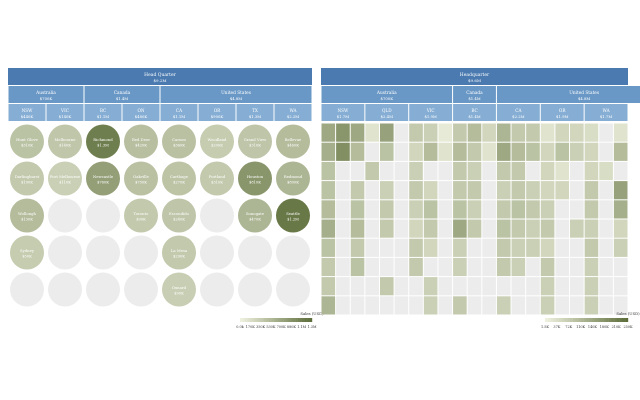 The image size is (640, 400). I want to click on region-value: $1.9M, so click(562, 116).